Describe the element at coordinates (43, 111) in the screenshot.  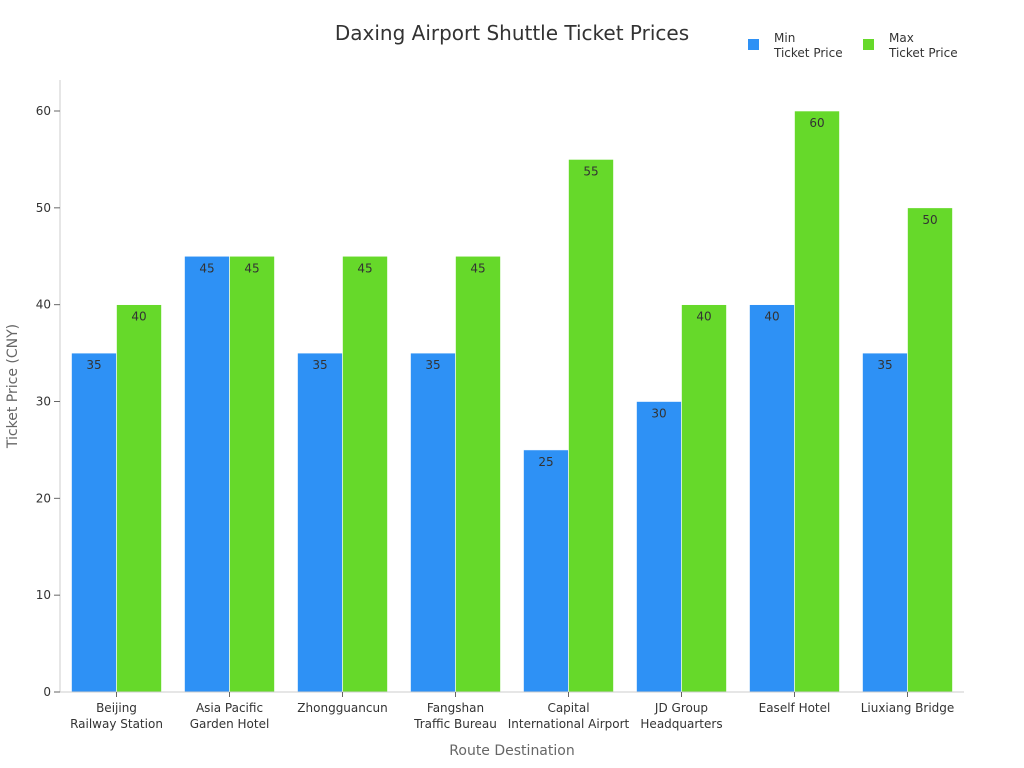
I see `y-tick-label: 60` at that location.